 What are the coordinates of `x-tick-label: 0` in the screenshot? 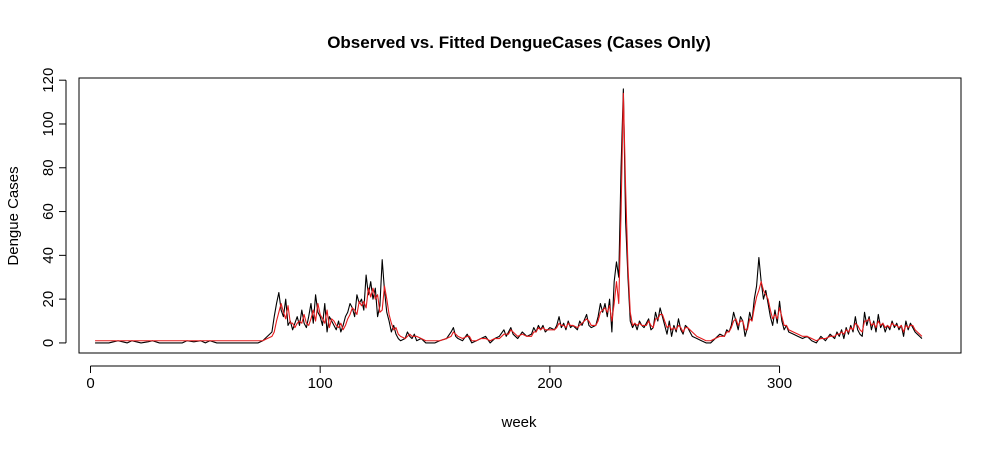 It's located at (90, 383).